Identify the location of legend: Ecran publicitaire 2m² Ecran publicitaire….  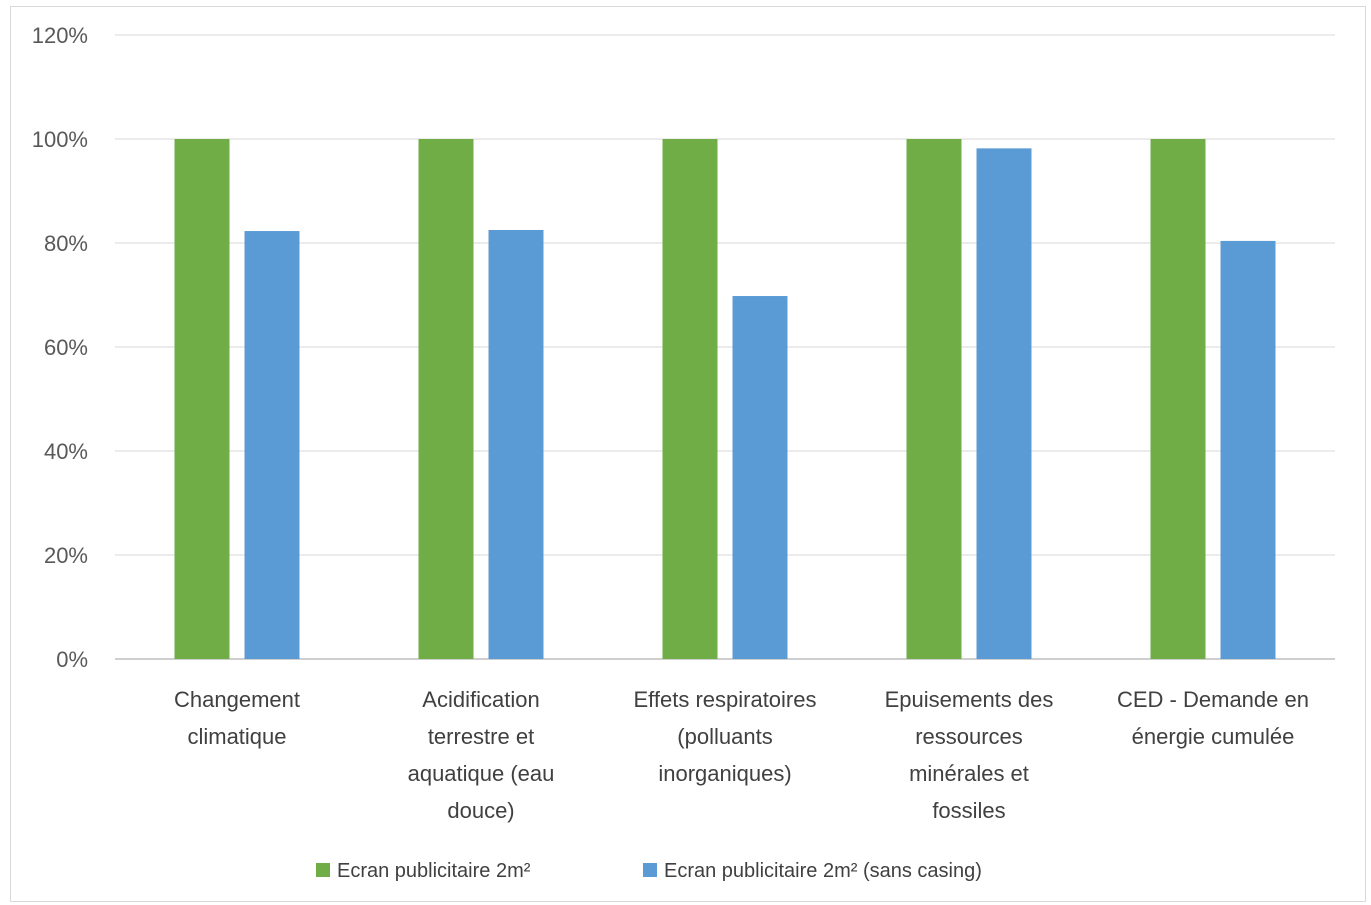
(649, 871).